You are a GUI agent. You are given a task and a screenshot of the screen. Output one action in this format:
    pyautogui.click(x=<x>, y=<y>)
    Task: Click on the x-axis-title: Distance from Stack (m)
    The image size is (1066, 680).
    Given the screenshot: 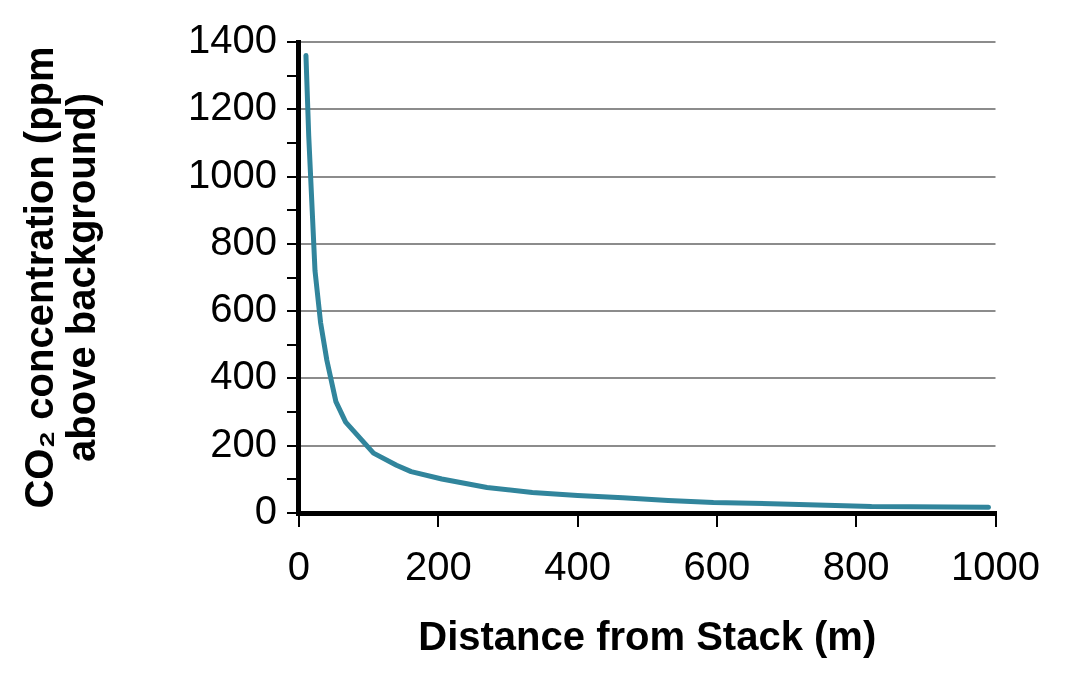 What is the action you would take?
    pyautogui.click(x=647, y=636)
    